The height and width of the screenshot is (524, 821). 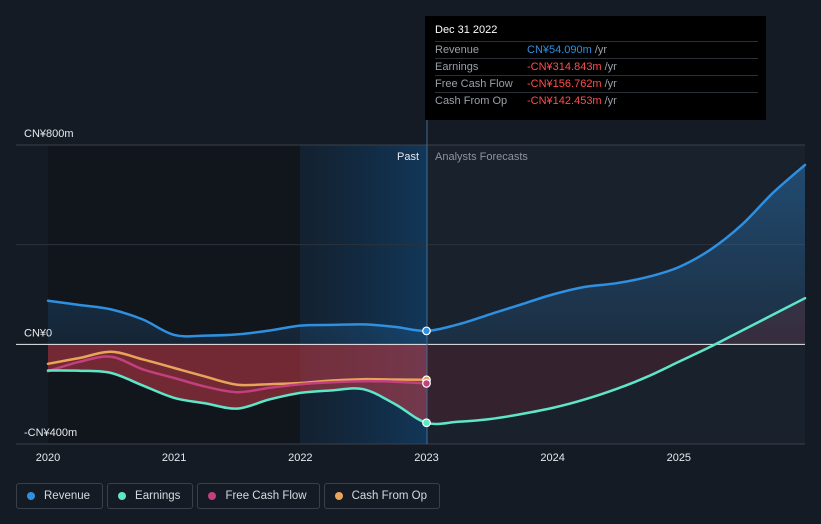 What do you see at coordinates (457, 50) in the screenshot?
I see `tooltip-label: Revenue` at bounding box center [457, 50].